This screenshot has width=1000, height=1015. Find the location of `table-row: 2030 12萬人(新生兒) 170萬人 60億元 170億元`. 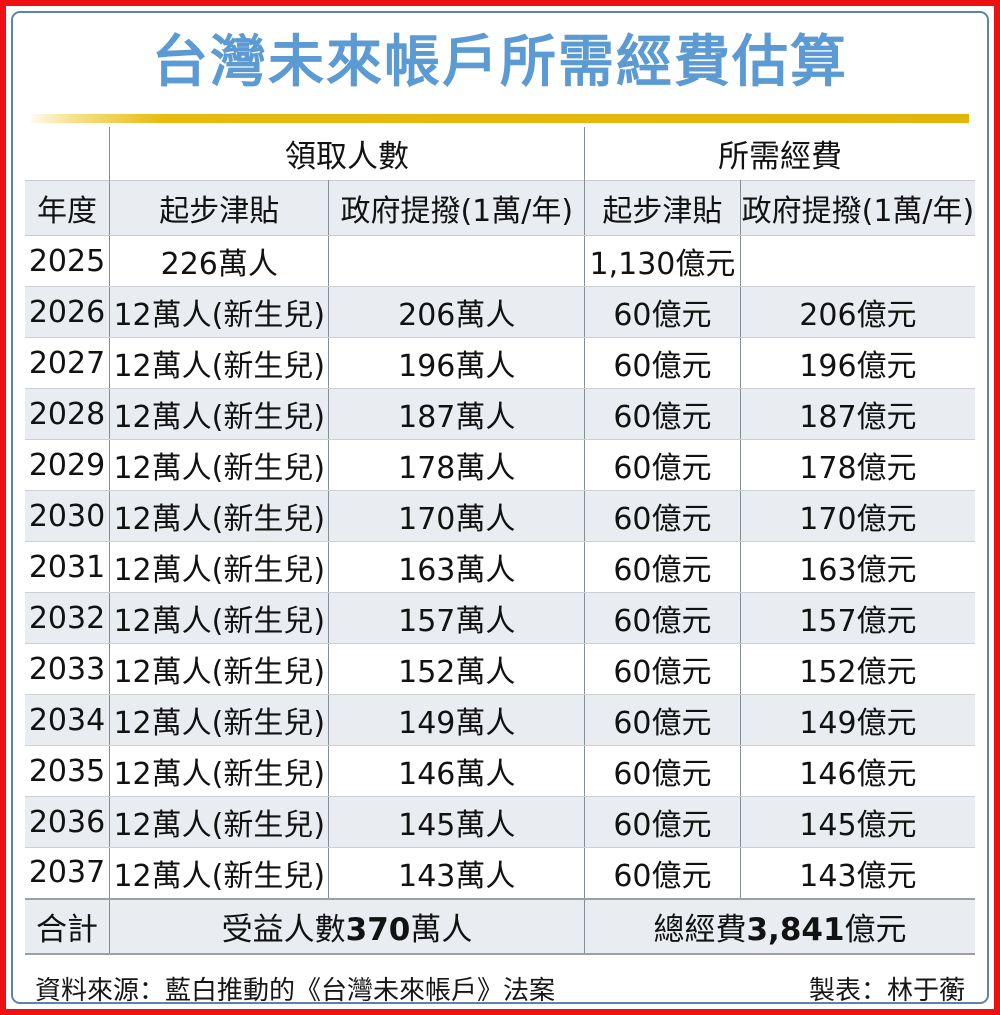

table-row: 2030 12萬人(新生兒) 170萬人 60億元 170億元 is located at coordinates (500, 516).